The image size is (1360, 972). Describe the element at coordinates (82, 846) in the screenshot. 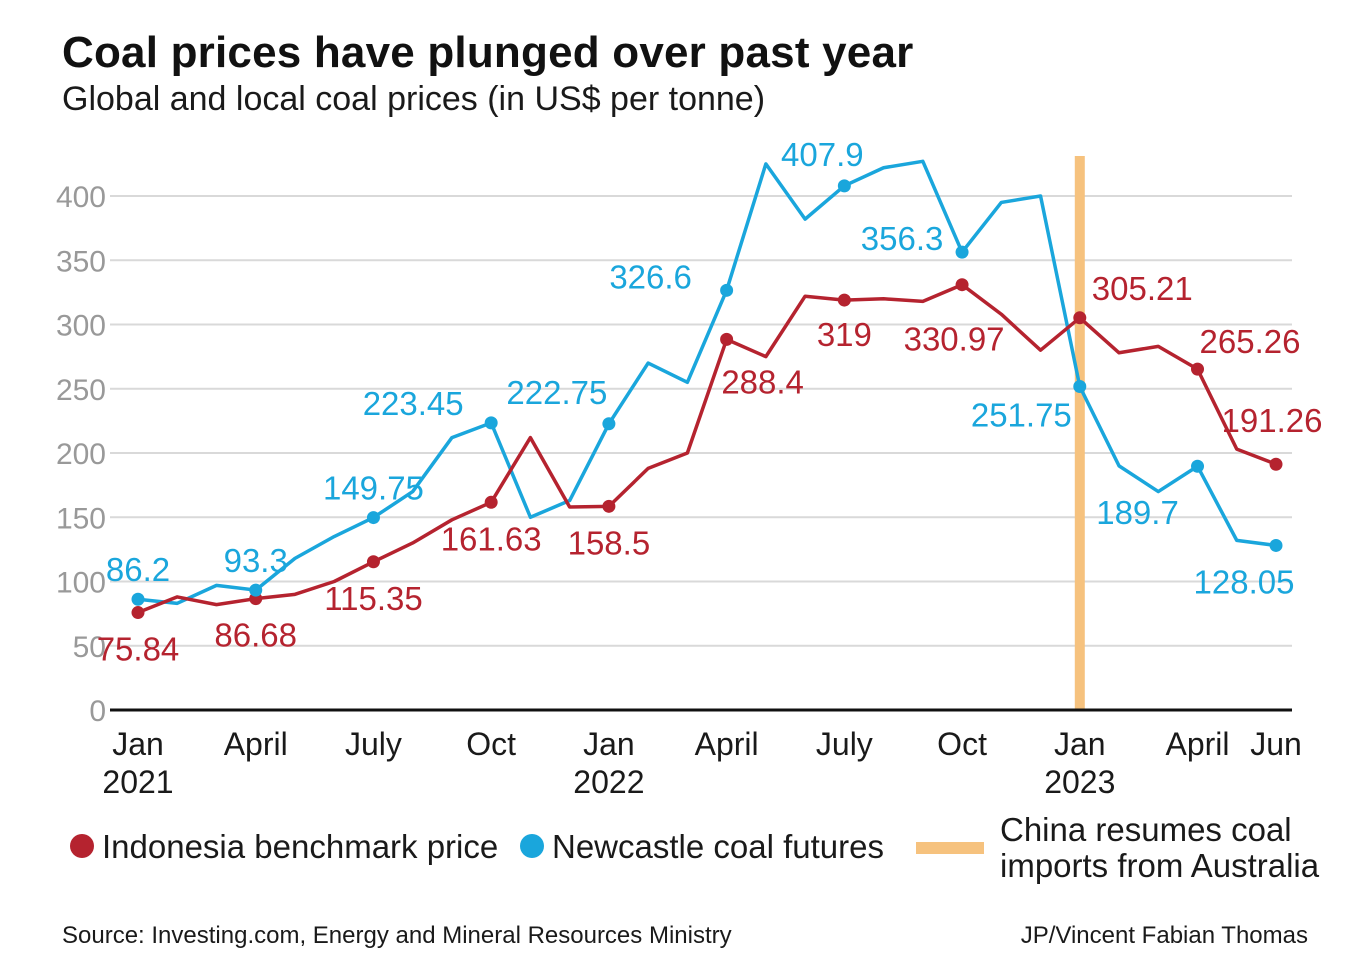

I see `legend-dot-indonesia` at that location.